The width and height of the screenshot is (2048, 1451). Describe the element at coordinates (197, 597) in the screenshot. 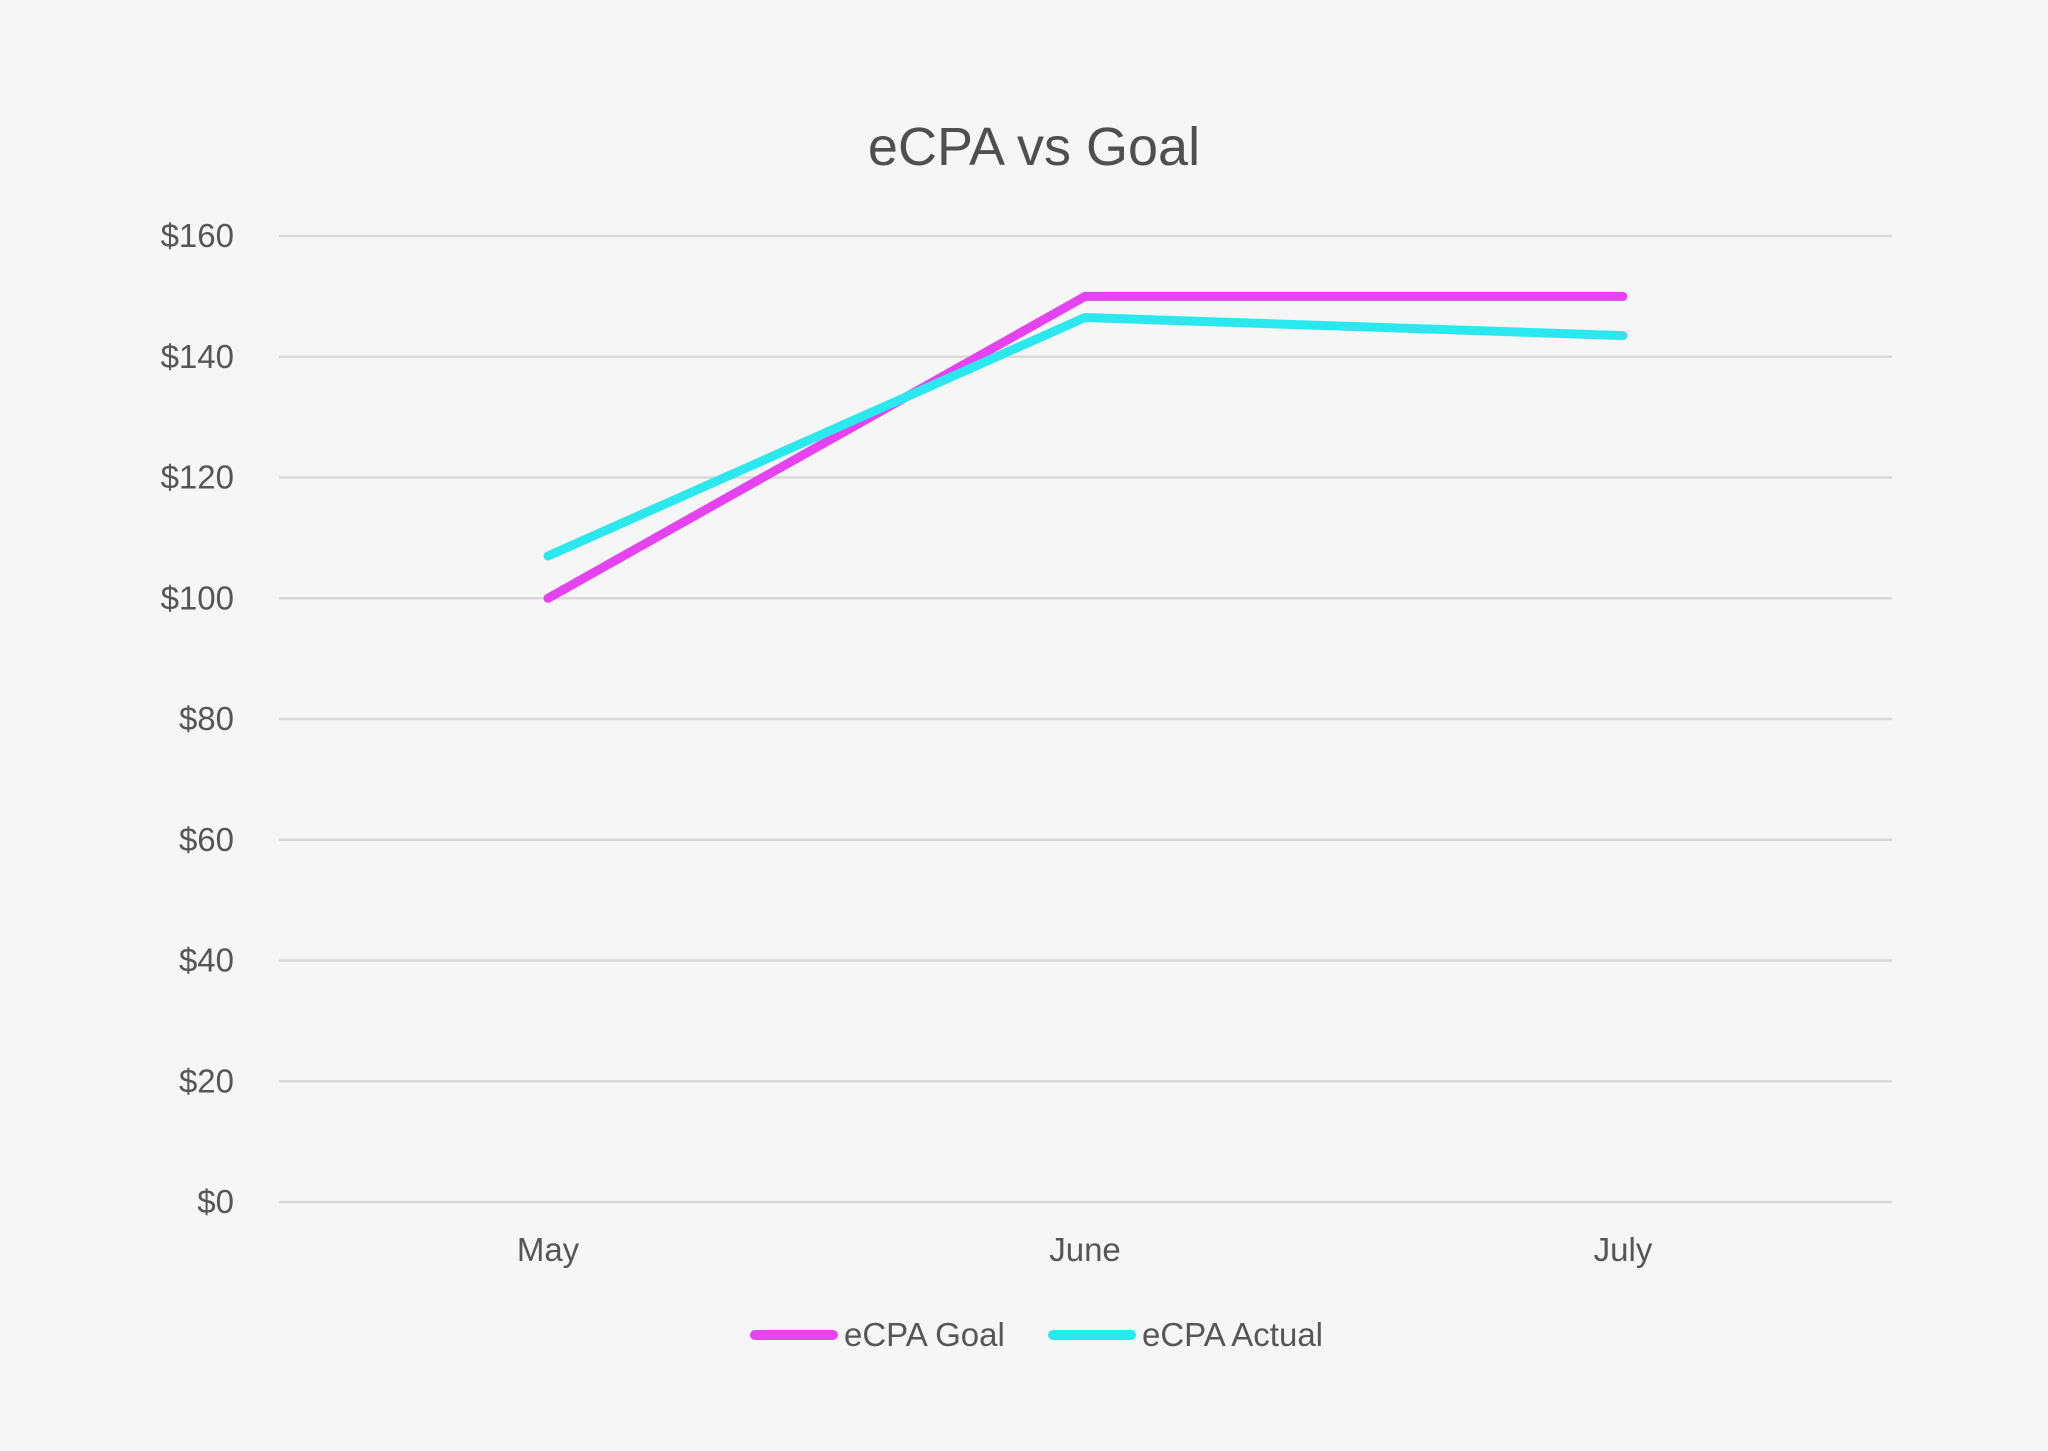

I see `y-tick-label: $100` at that location.